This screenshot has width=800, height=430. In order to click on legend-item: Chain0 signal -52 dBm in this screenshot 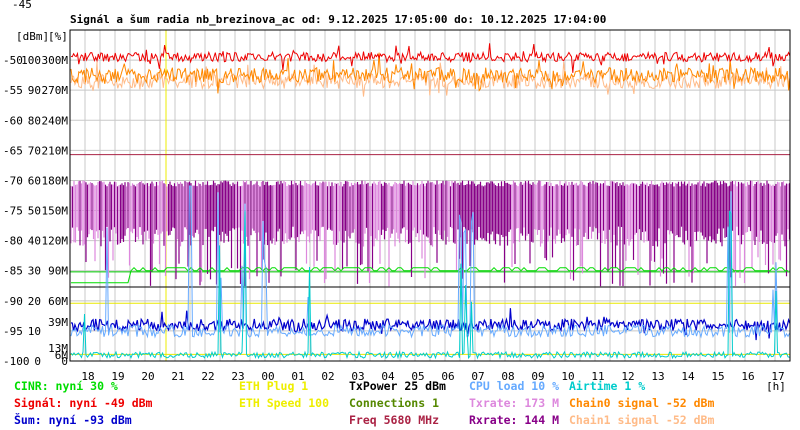, I will do `click(642, 403)`.